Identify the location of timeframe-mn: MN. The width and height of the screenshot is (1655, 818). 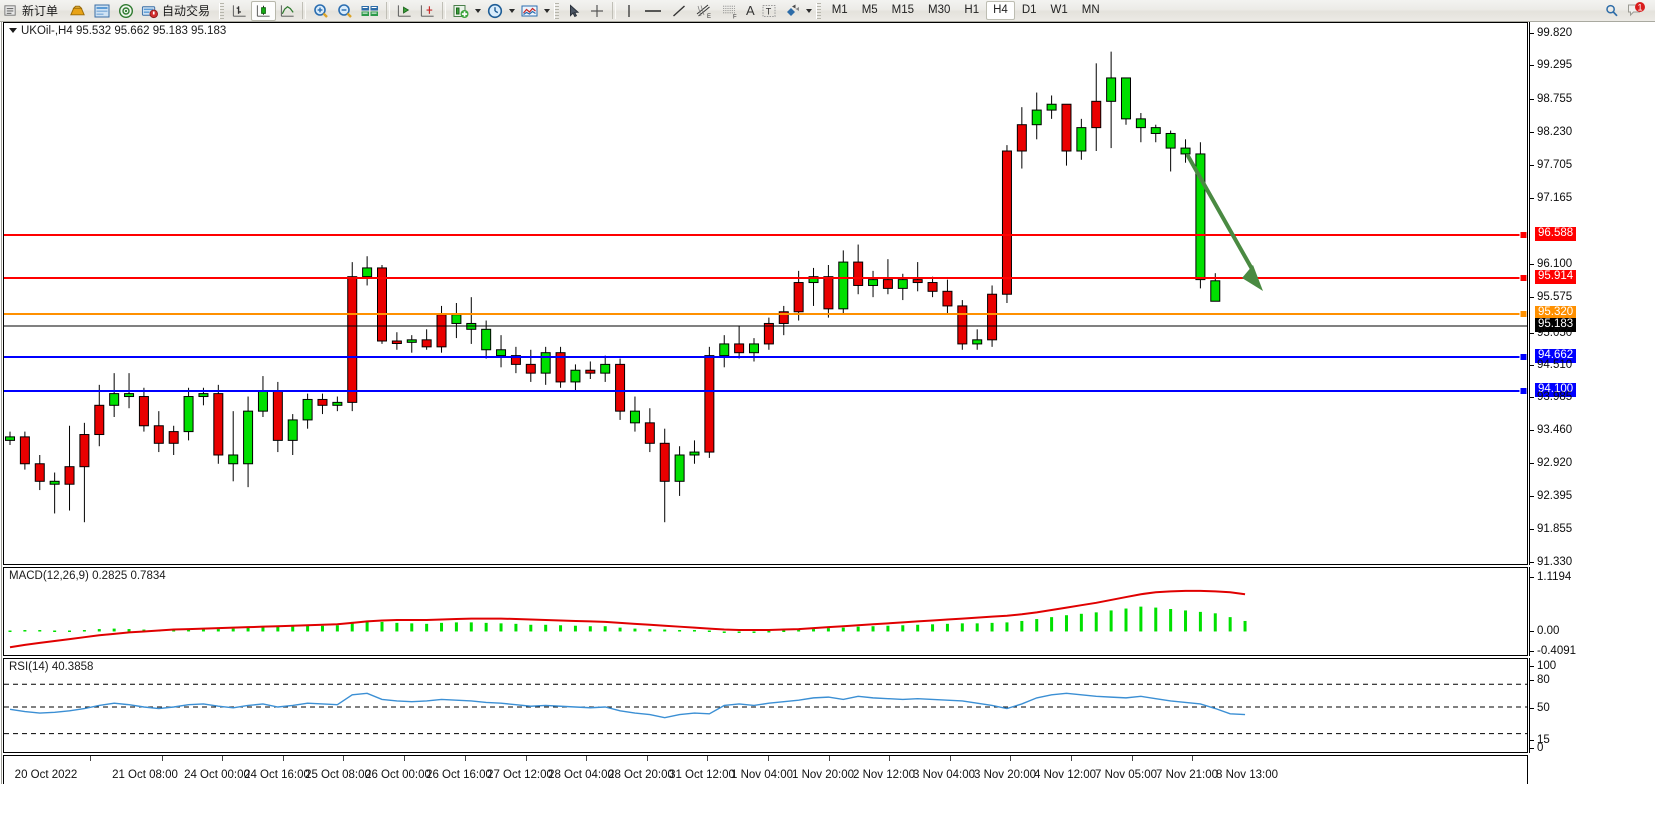
(1090, 10).